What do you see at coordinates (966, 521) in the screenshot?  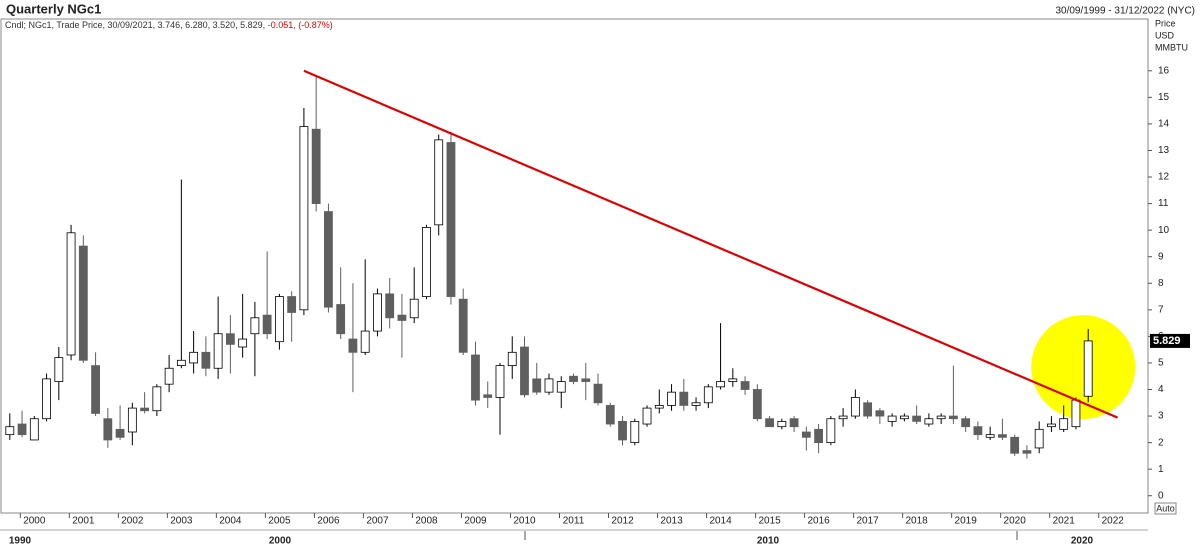 I see `x-tick-label: 2019` at bounding box center [966, 521].